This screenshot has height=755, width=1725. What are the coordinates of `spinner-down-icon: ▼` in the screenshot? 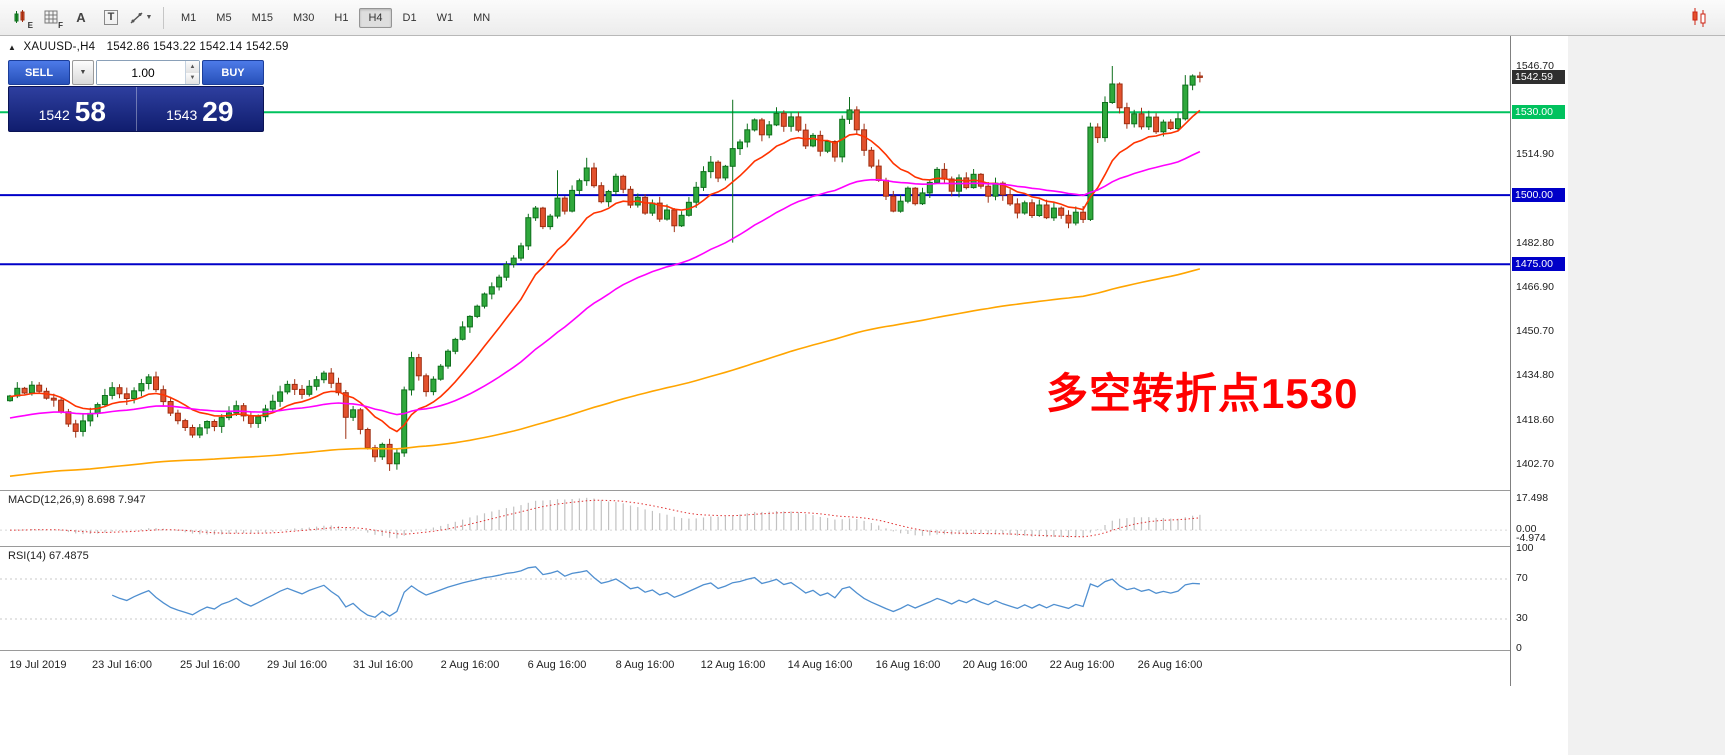 It's located at (192, 78).